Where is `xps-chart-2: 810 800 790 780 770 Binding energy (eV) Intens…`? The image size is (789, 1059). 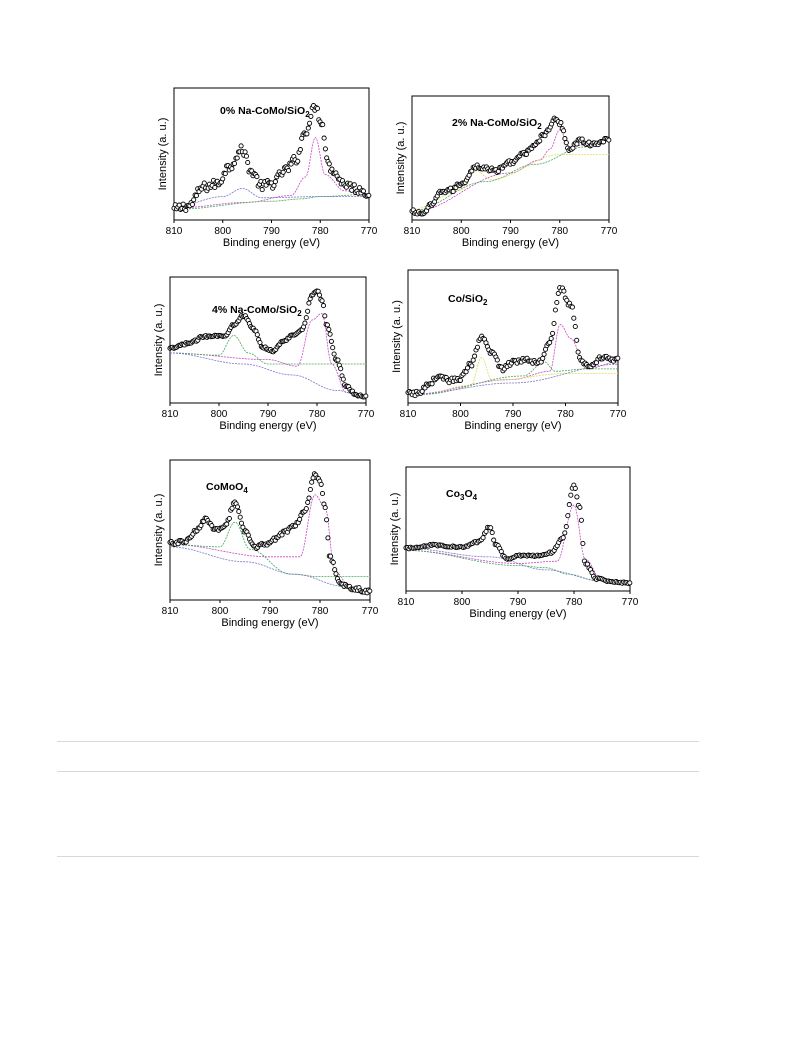
xps-chart-2: 810 800 790 780 770 Binding energy (eV) Intens… is located at coordinates (264, 354).